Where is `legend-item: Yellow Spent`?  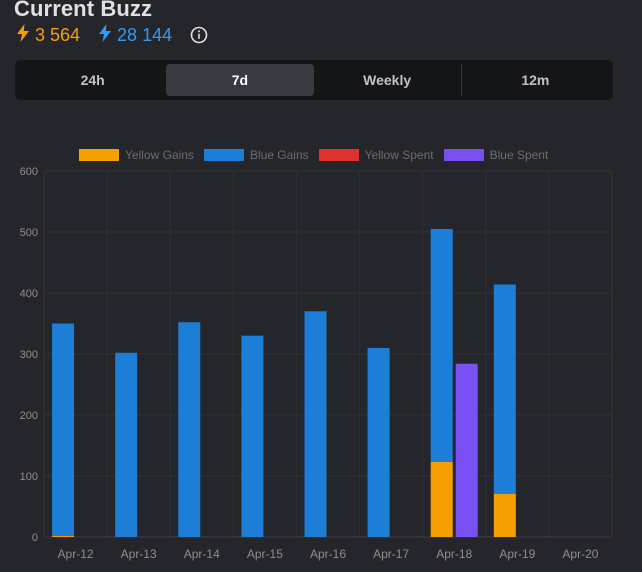
legend-item: Yellow Spent is located at coordinates (376, 155).